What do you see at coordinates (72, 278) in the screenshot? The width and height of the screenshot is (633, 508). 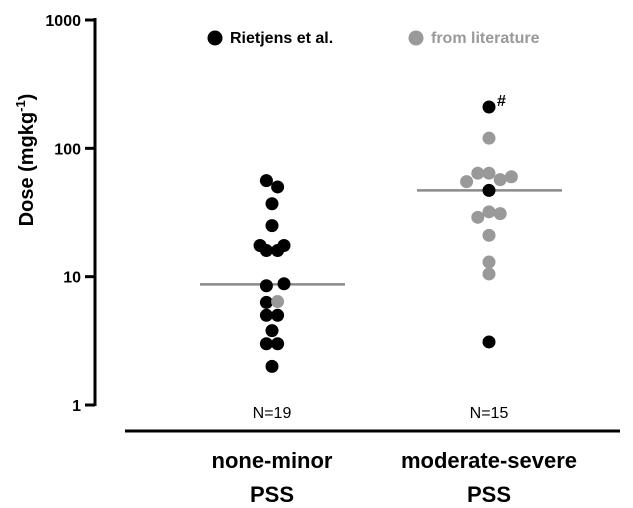 I see `y-tick-label: 10` at bounding box center [72, 278].